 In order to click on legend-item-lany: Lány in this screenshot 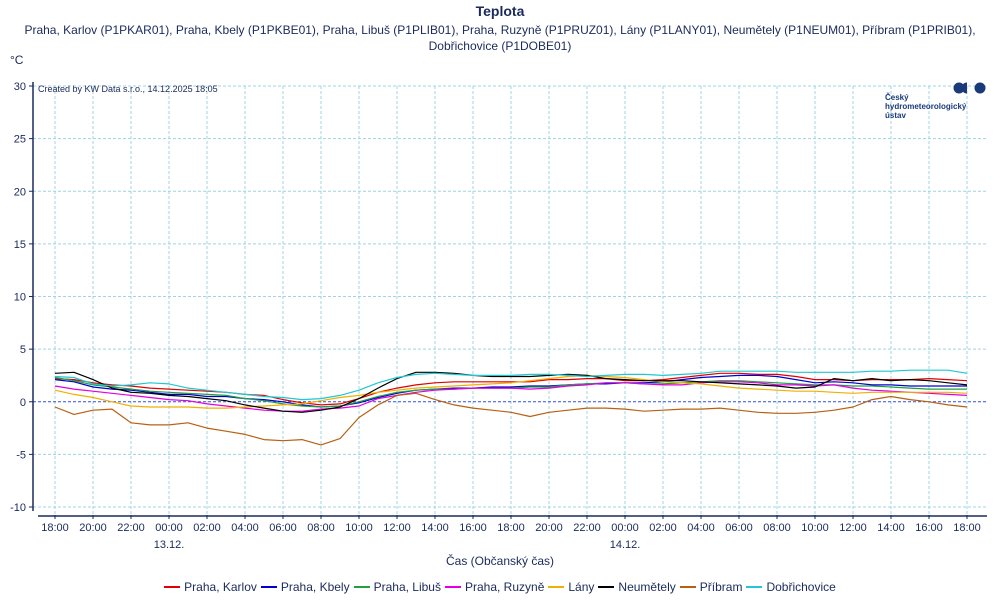, I will do `click(571, 587)`.